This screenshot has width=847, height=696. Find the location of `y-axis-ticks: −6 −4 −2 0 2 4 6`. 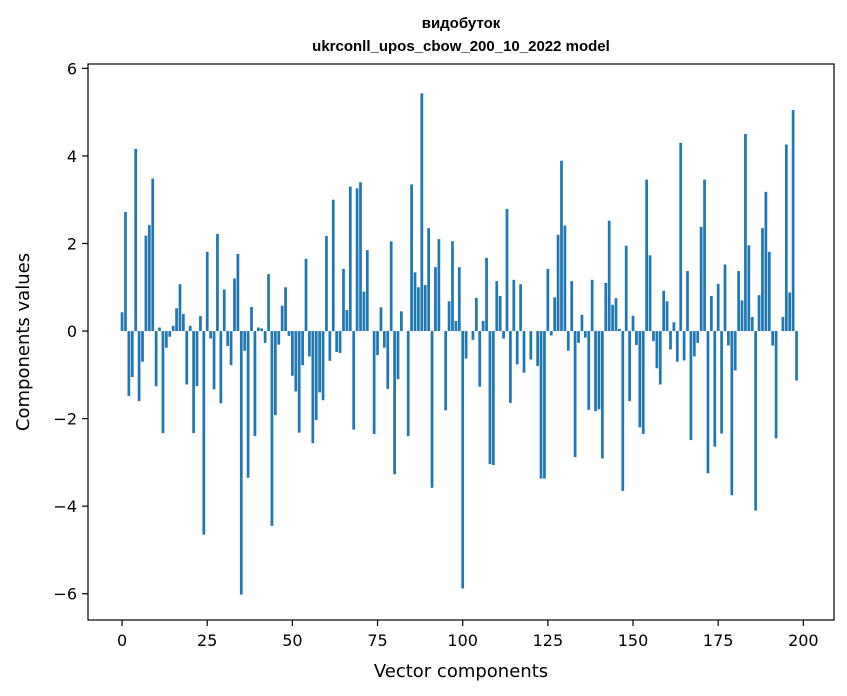

y-axis-ticks: −6 −4 −2 0 2 4 6 is located at coordinates (70, 331).